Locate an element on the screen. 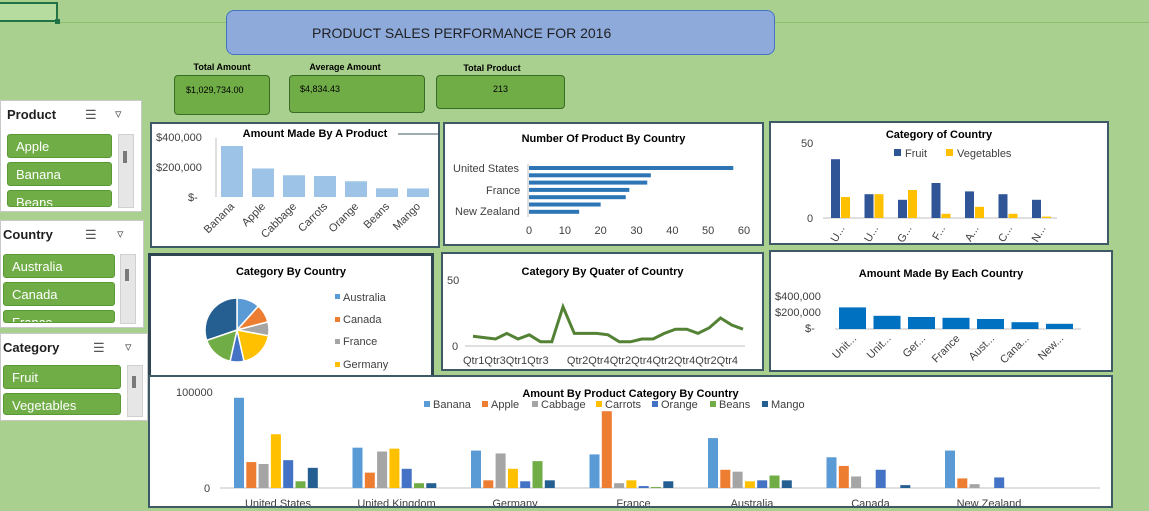  xtick-label: Canada is located at coordinates (870, 502).